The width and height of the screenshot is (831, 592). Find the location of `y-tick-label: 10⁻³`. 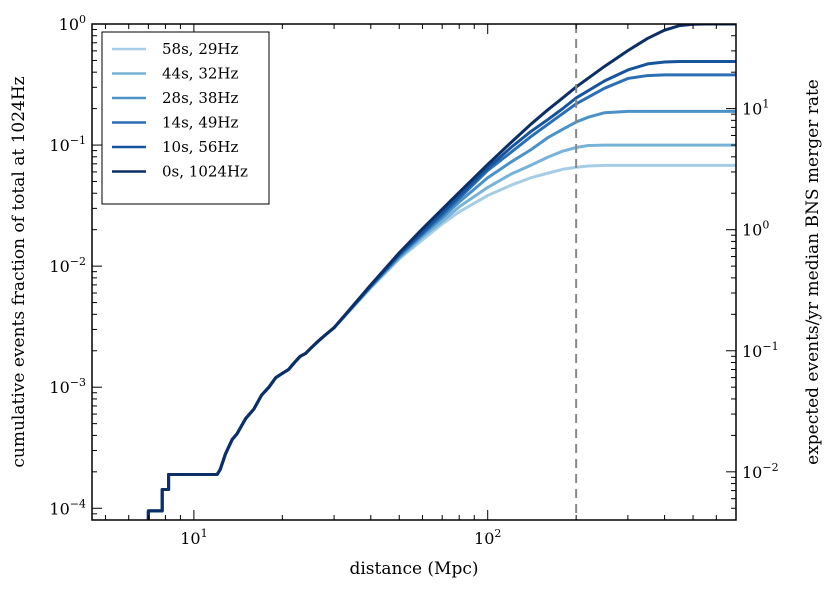

y-tick-label: 10⁻³ is located at coordinates (67, 386).